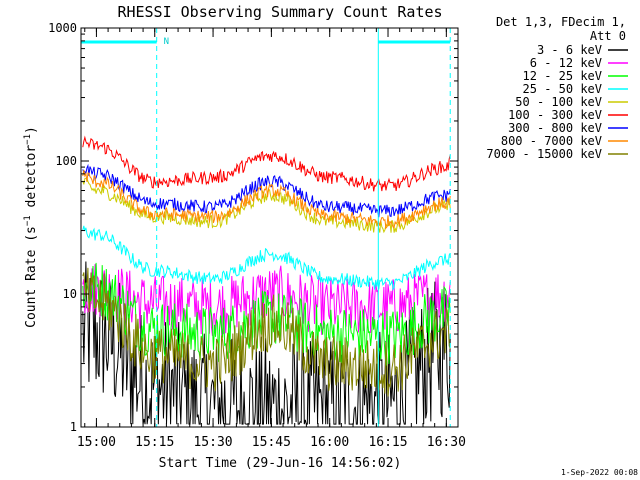 The width and height of the screenshot is (640, 480). What do you see at coordinates (73, 427) in the screenshot?
I see `y-tick-label: 1` at bounding box center [73, 427].